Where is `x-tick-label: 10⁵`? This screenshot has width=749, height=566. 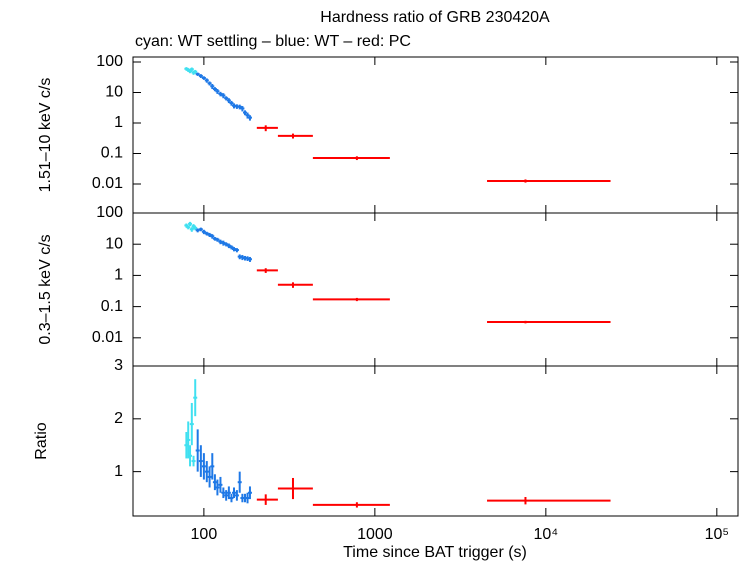
x-tick-label: 10⁵ is located at coordinates (717, 534).